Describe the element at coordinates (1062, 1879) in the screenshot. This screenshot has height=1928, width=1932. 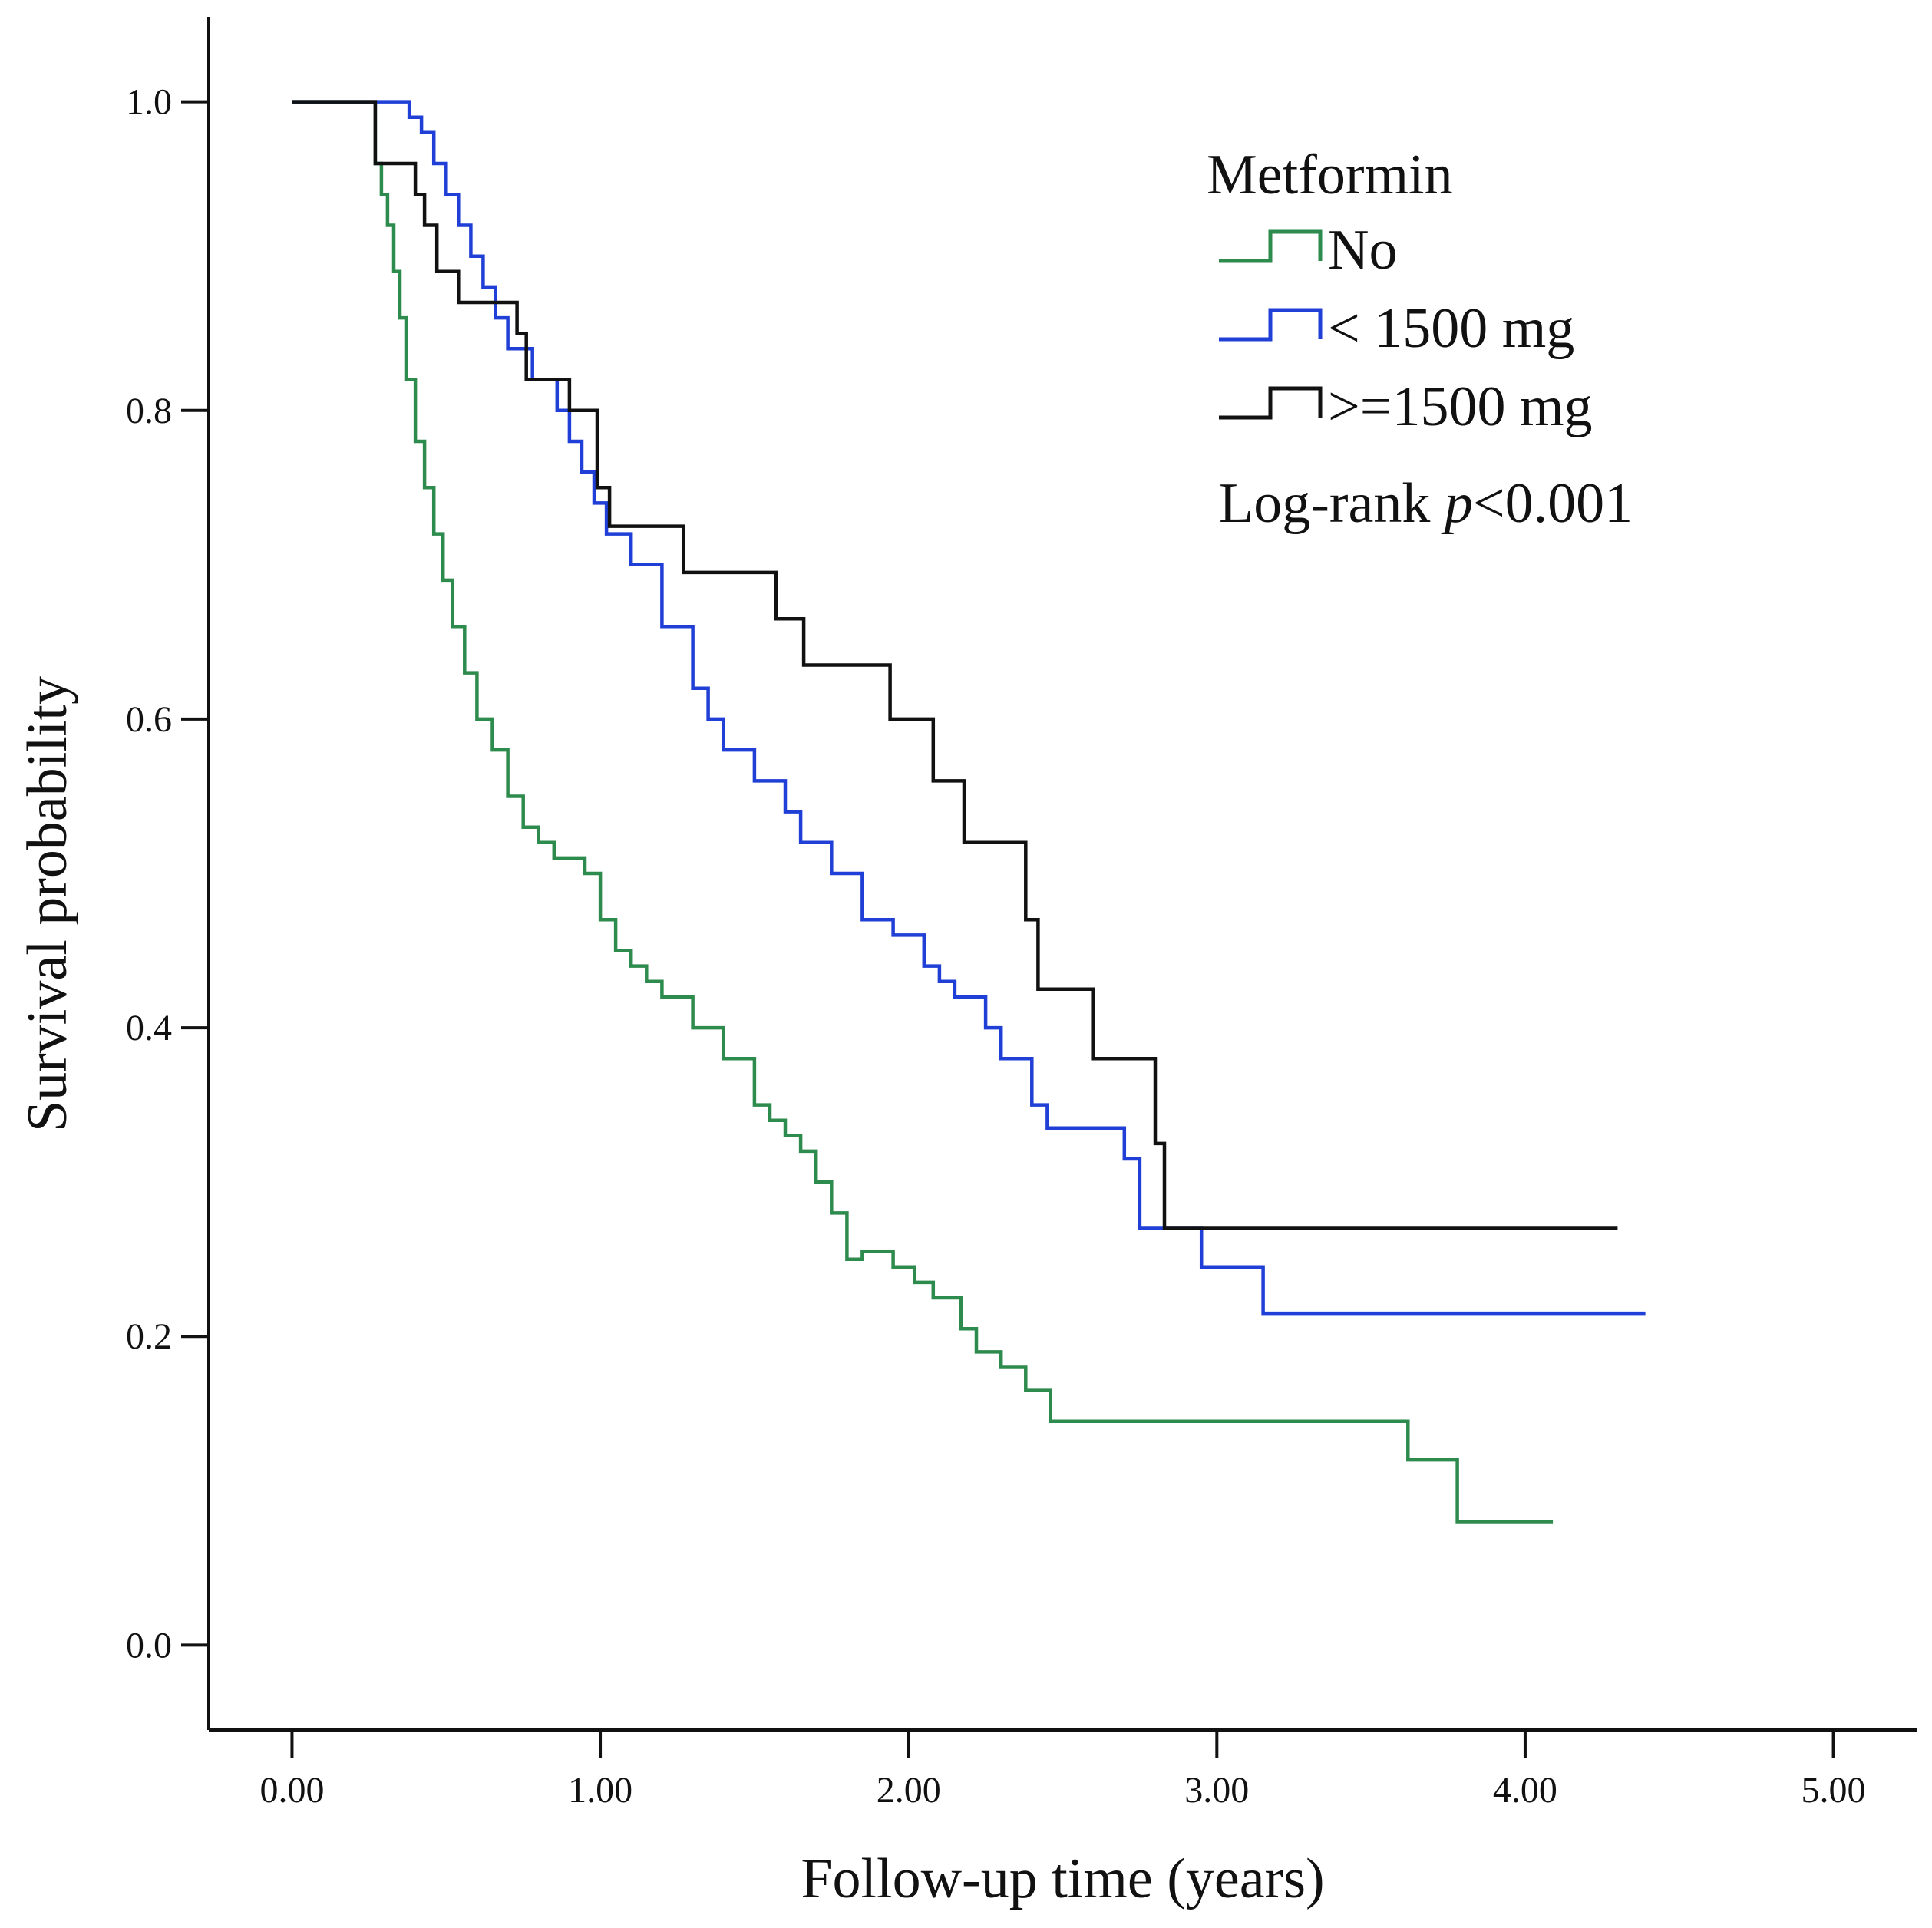
I see `x-axis-title: Follow-up time (years)` at that location.